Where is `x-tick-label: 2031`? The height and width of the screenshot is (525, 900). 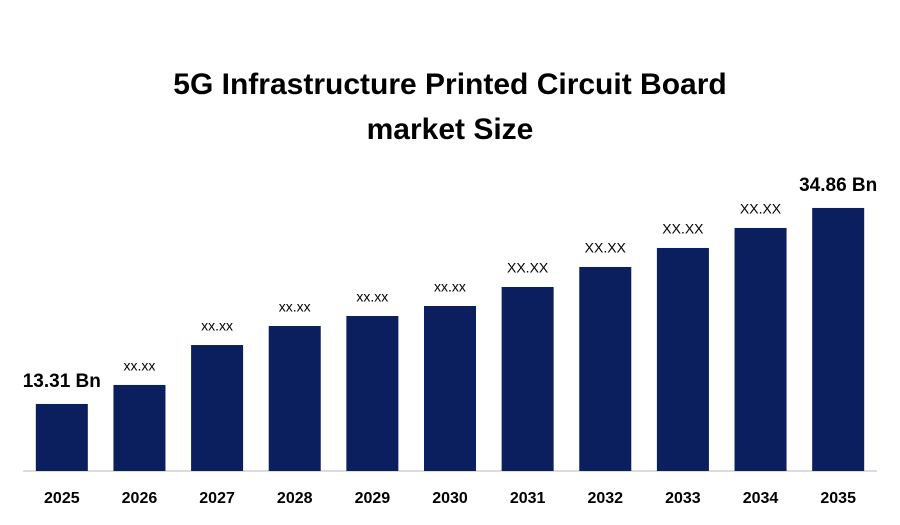 x-tick-label: 2031 is located at coordinates (528, 498).